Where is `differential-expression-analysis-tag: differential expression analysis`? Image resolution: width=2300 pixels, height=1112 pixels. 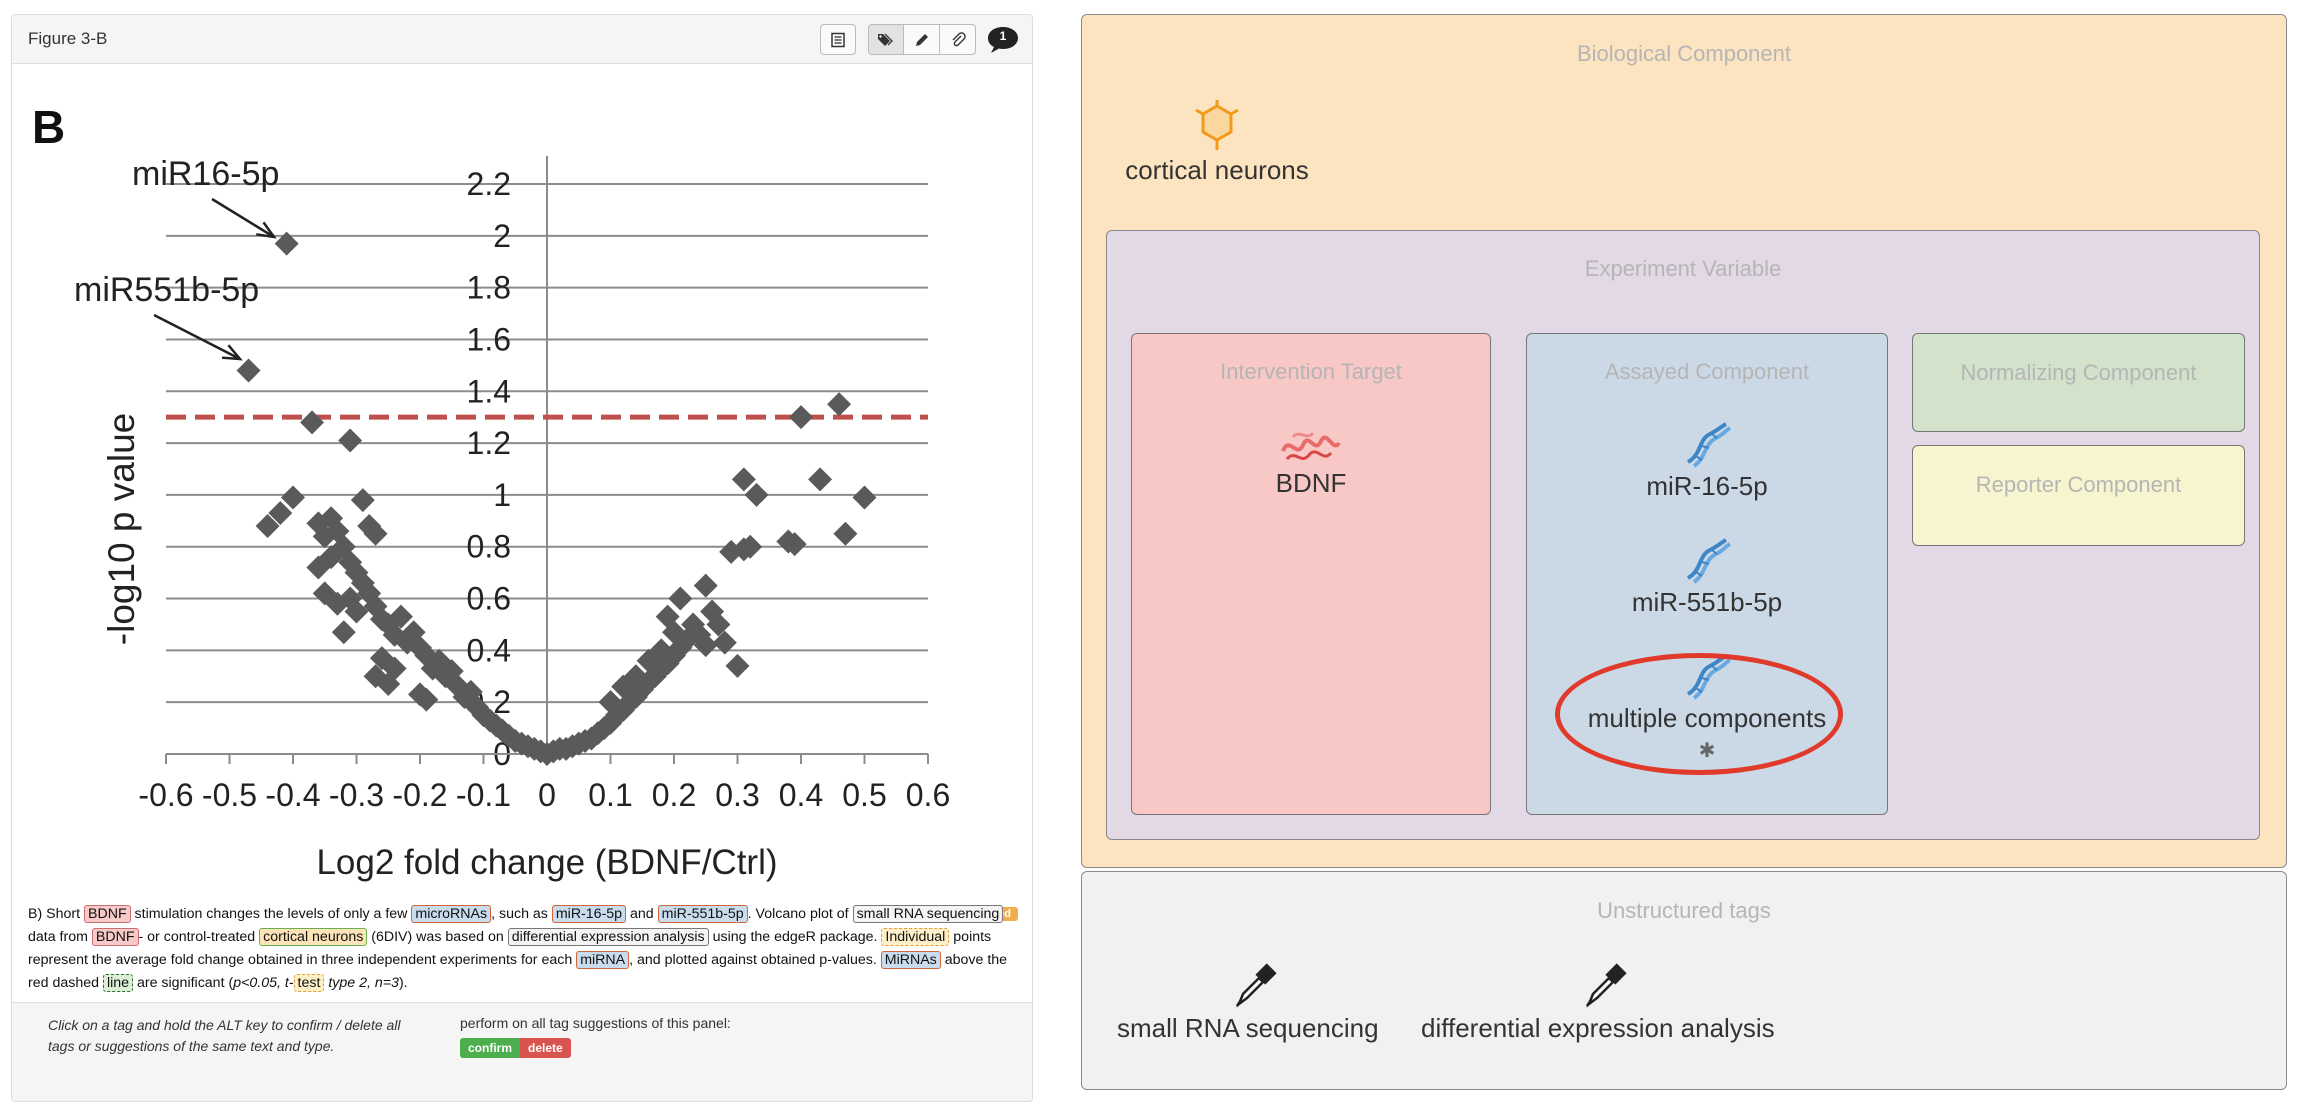 differential-expression-analysis-tag: differential expression analysis is located at coordinates (1621, 1002).